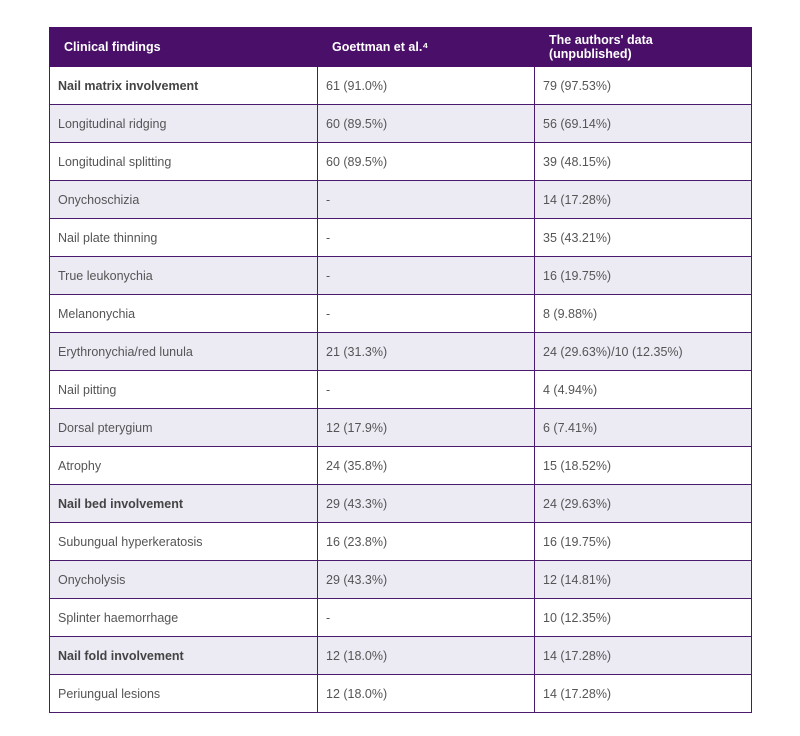  I want to click on table-row: Periungual lesions 12 (18.0%) 14 (17.28%), so click(400, 693).